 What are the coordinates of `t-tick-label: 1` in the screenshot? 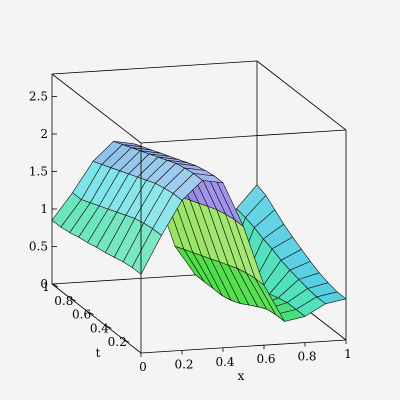 It's located at (46, 287).